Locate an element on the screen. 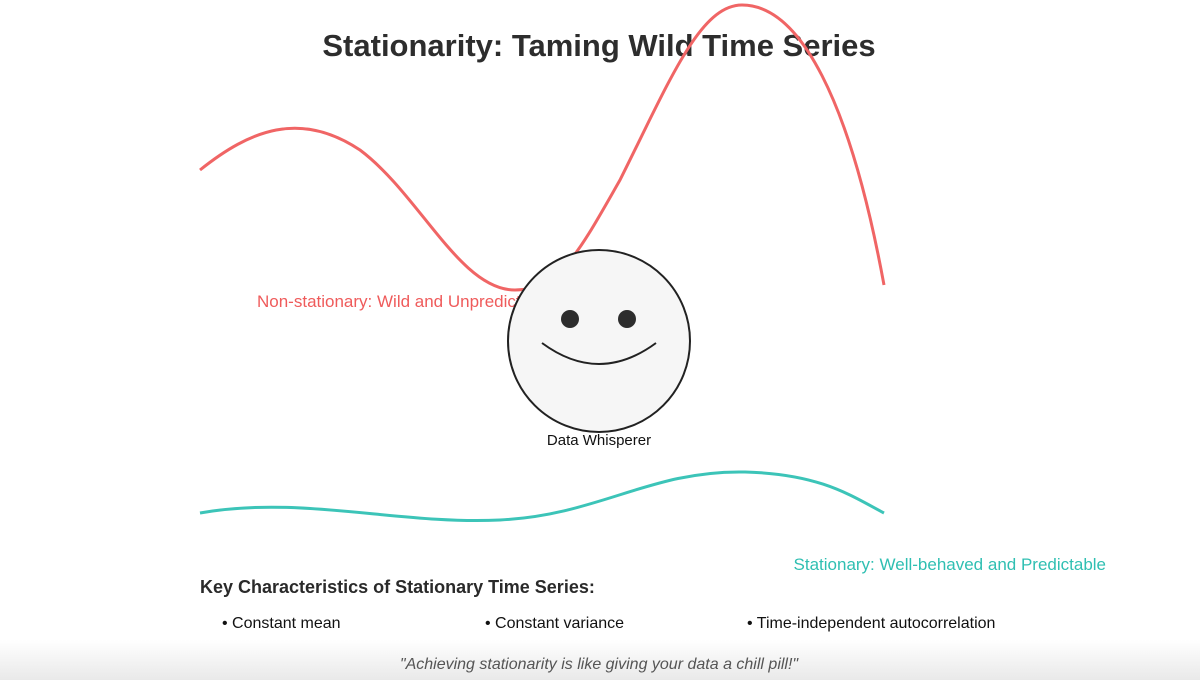  face is located at coordinates (599, 341).